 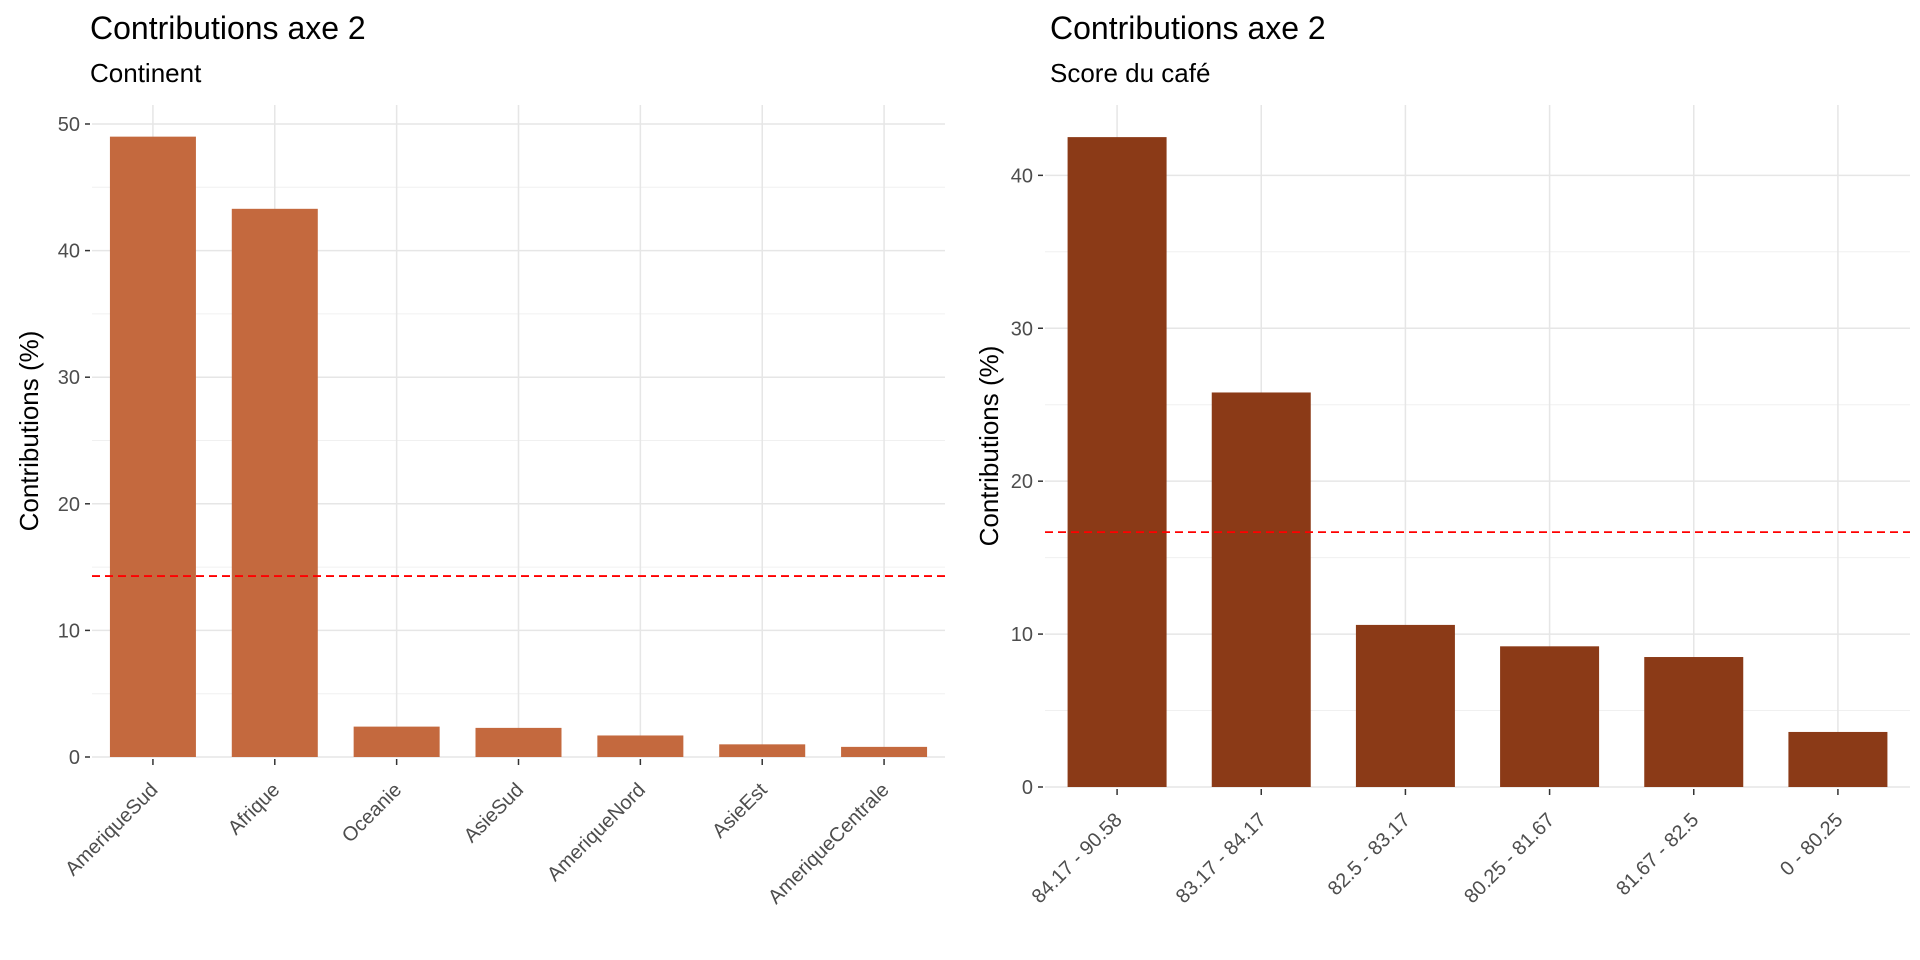 I want to click on chart-subtitle: Continent, so click(x=146, y=73).